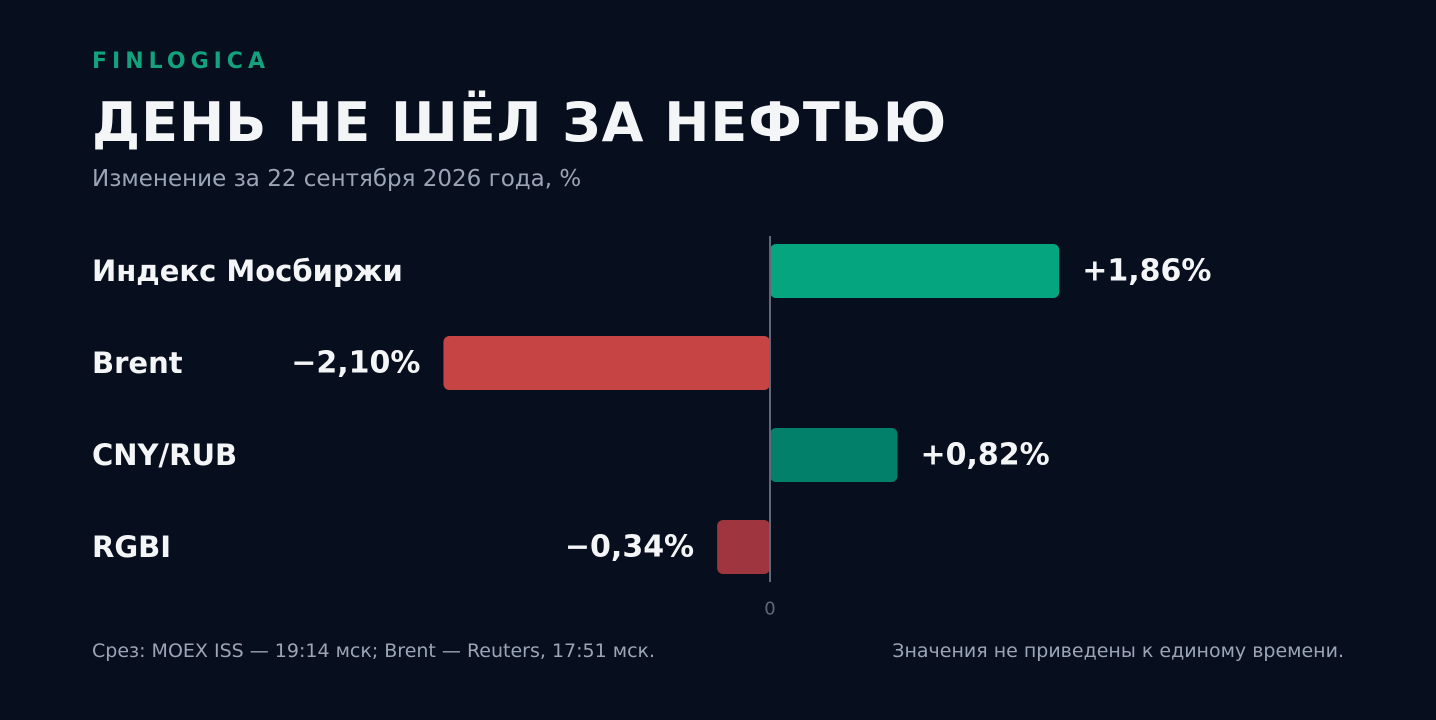 The height and width of the screenshot is (720, 1436). I want to click on timing-disclaimer: Значения не приведены к единому времени., so click(1118, 651).